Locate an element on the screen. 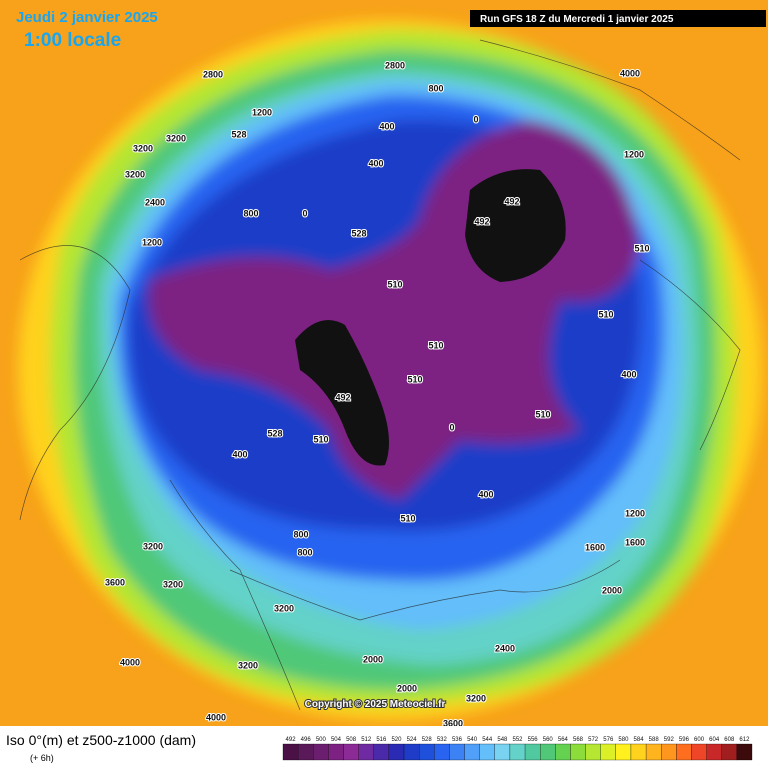  legend-label: 552 is located at coordinates (517, 740).